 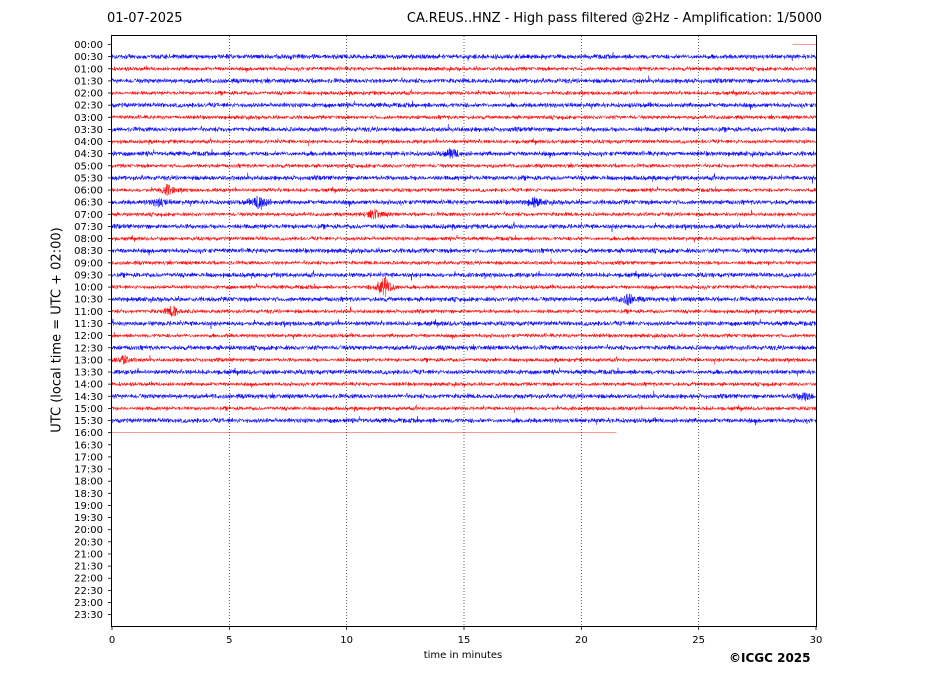 I want to click on y-tick-label: 19:00, so click(x=88, y=506).